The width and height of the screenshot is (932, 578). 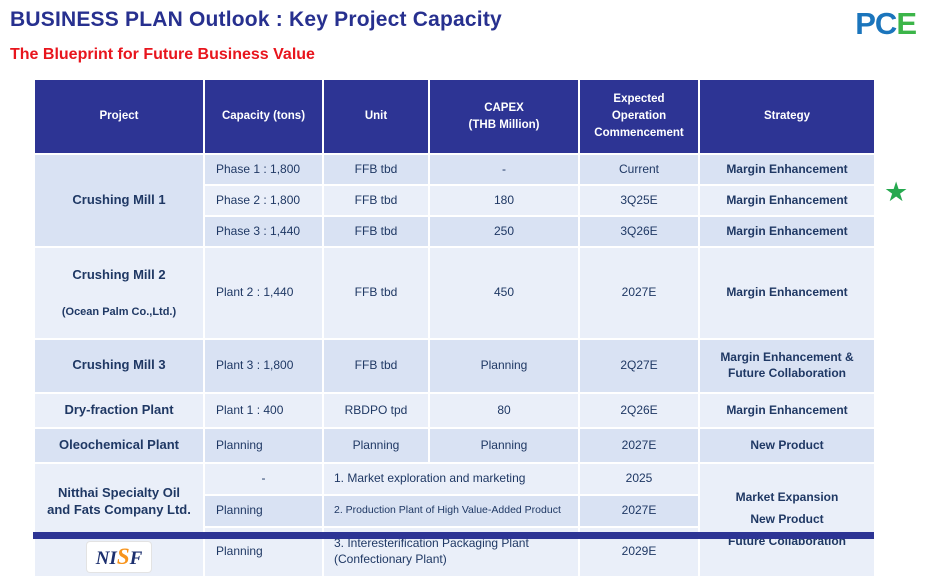 I want to click on nisf-logo: NISF, so click(x=119, y=556).